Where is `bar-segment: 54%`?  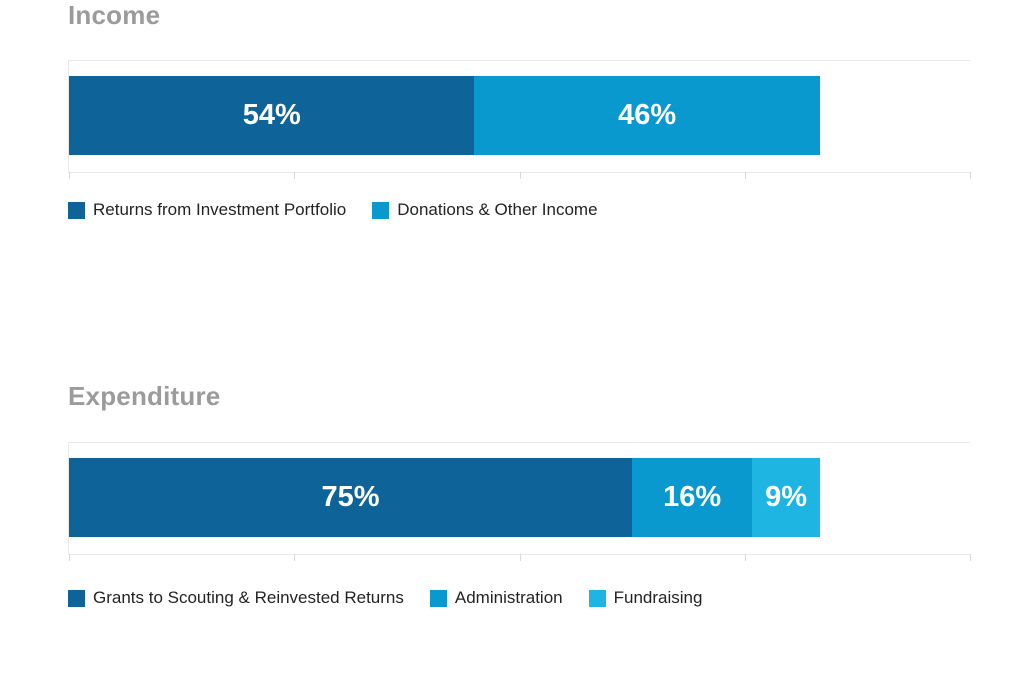 bar-segment: 54% is located at coordinates (272, 115).